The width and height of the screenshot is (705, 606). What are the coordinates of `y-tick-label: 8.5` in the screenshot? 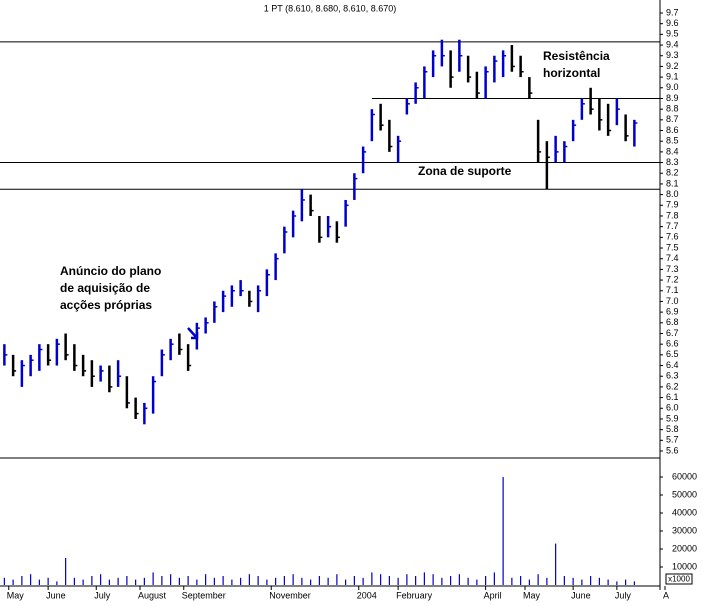 It's located at (672, 141).